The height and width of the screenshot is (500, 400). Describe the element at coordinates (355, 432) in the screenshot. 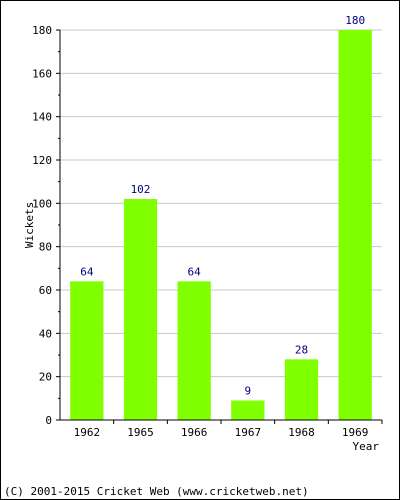

I see `x-tick-label: 1969` at that location.